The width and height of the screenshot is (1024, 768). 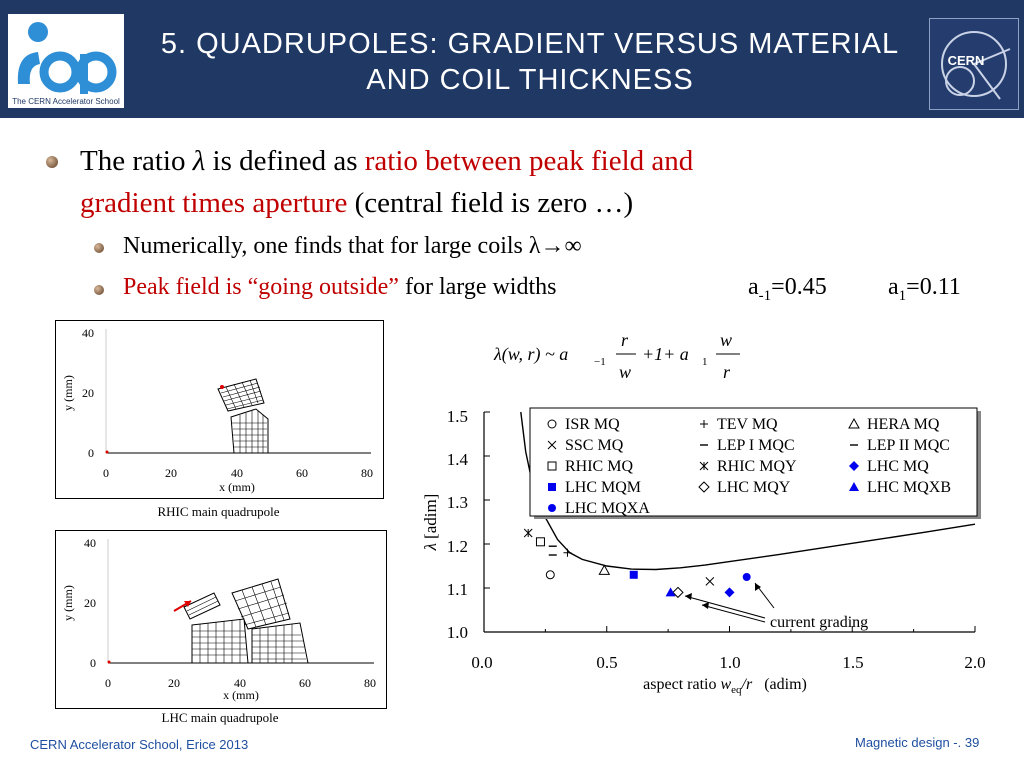 I want to click on x-tick-label: 1.0, so click(x=729, y=662).